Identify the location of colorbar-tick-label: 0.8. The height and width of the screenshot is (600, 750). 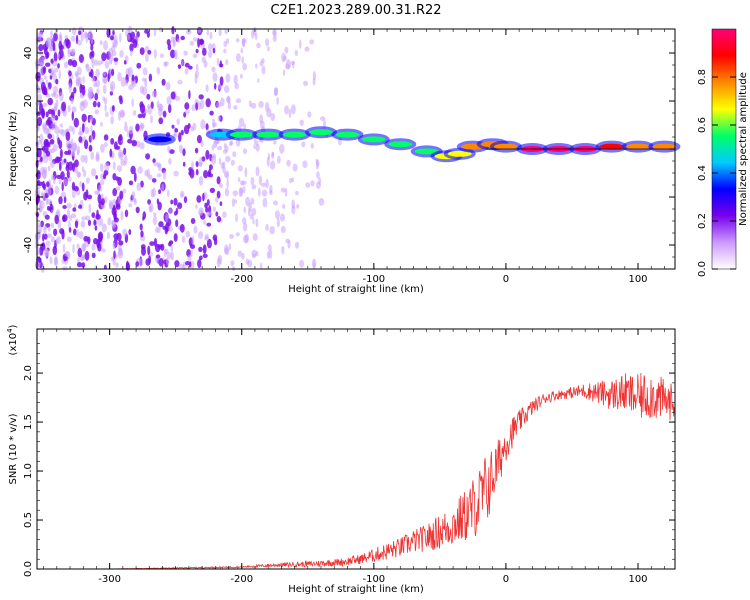
(702, 77).